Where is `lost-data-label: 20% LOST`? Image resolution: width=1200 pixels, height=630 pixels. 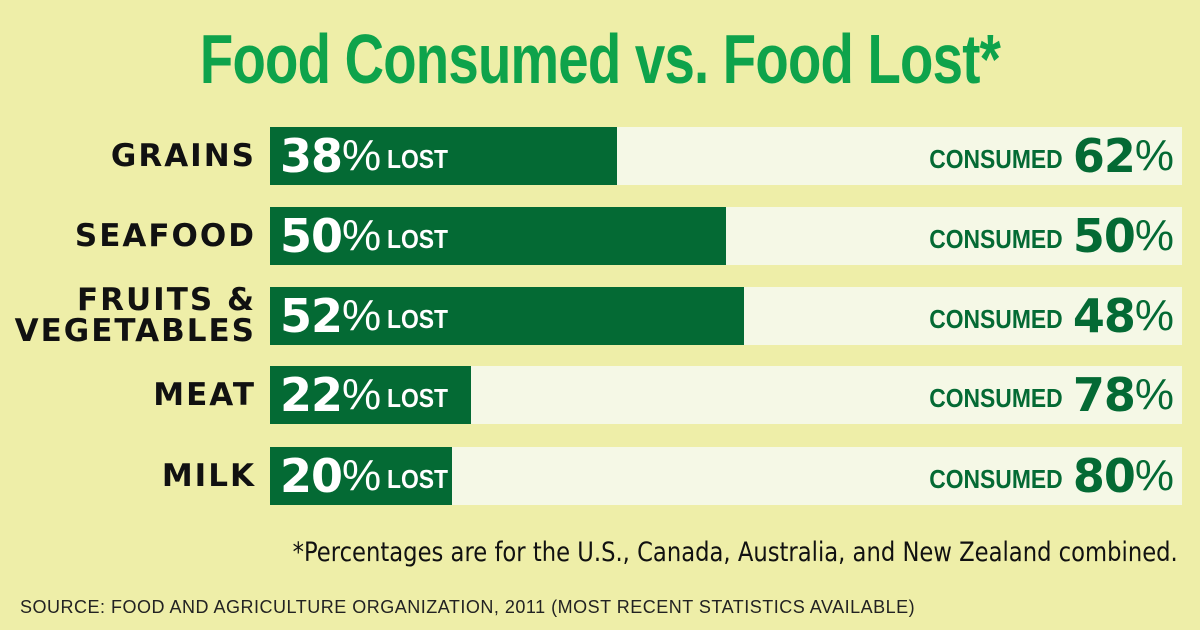 lost-data-label: 20% LOST is located at coordinates (368, 476).